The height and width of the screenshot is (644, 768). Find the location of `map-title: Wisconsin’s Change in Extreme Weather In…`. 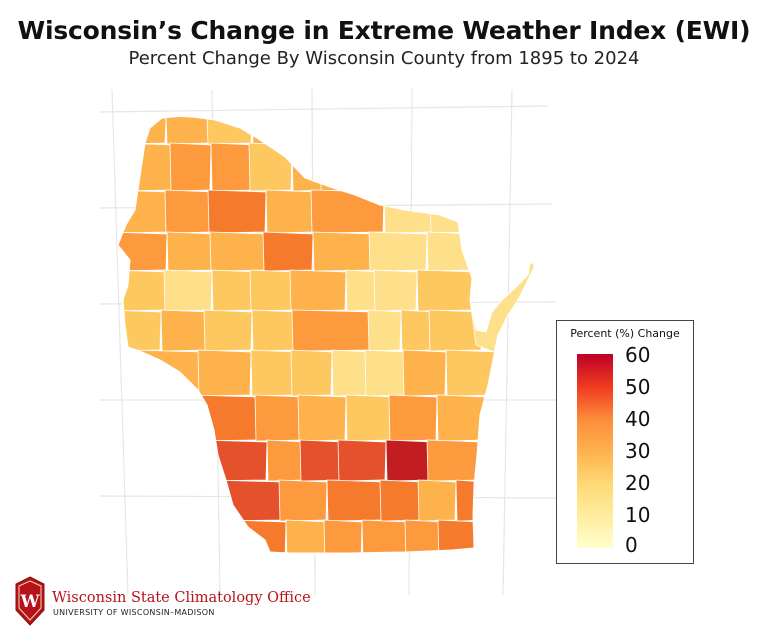

map-title: Wisconsin’s Change in Extreme Weather In… is located at coordinates (384, 30).